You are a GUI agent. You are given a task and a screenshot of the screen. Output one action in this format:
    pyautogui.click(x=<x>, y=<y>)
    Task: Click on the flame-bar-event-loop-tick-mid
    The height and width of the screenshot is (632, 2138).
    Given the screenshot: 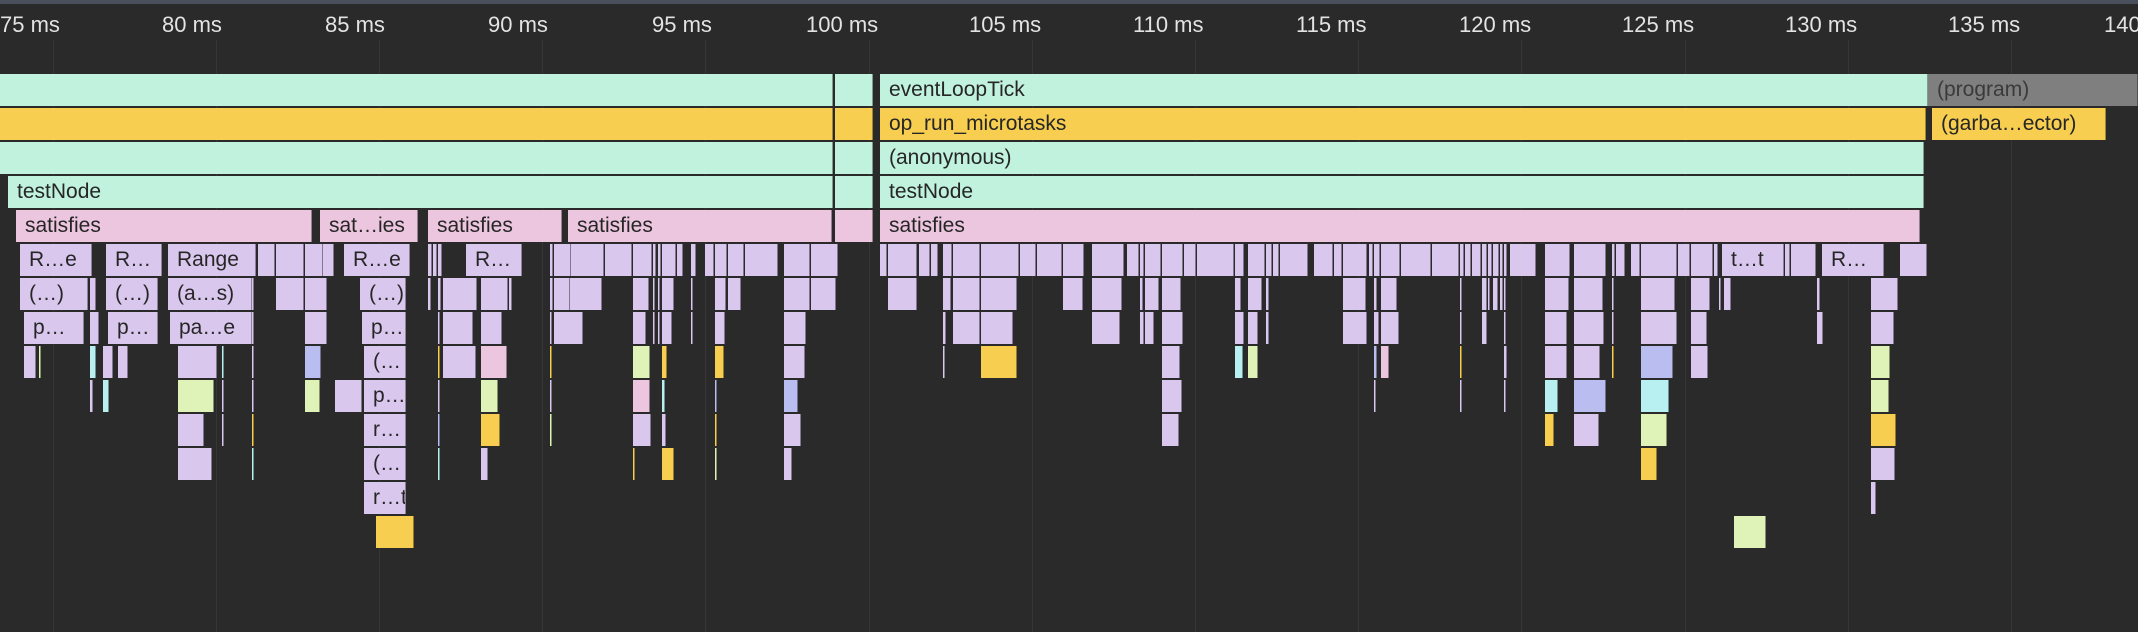 What is the action you would take?
    pyautogui.click(x=854, y=90)
    